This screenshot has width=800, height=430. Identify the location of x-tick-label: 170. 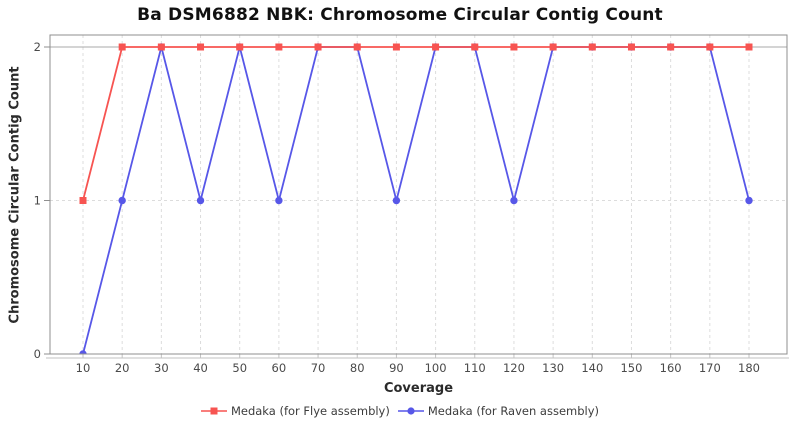
(710, 368).